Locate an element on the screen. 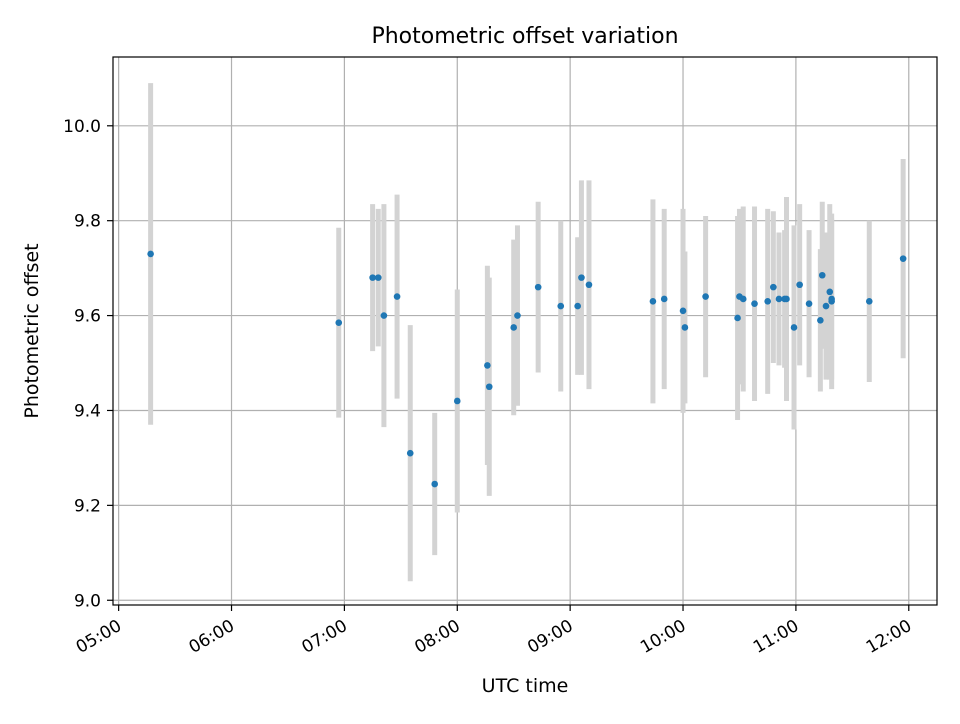 The width and height of the screenshot is (960, 724). y-tick-label: 9.2 is located at coordinates (87, 506).